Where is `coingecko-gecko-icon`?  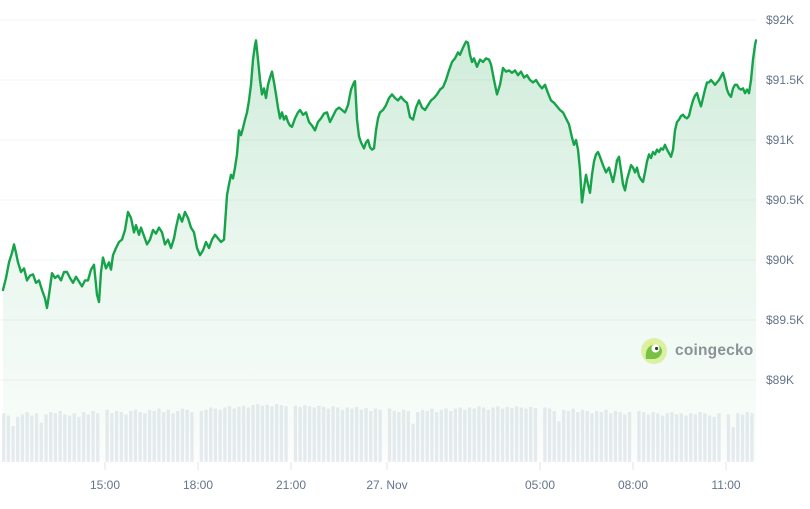 coingecko-gecko-icon is located at coordinates (654, 351).